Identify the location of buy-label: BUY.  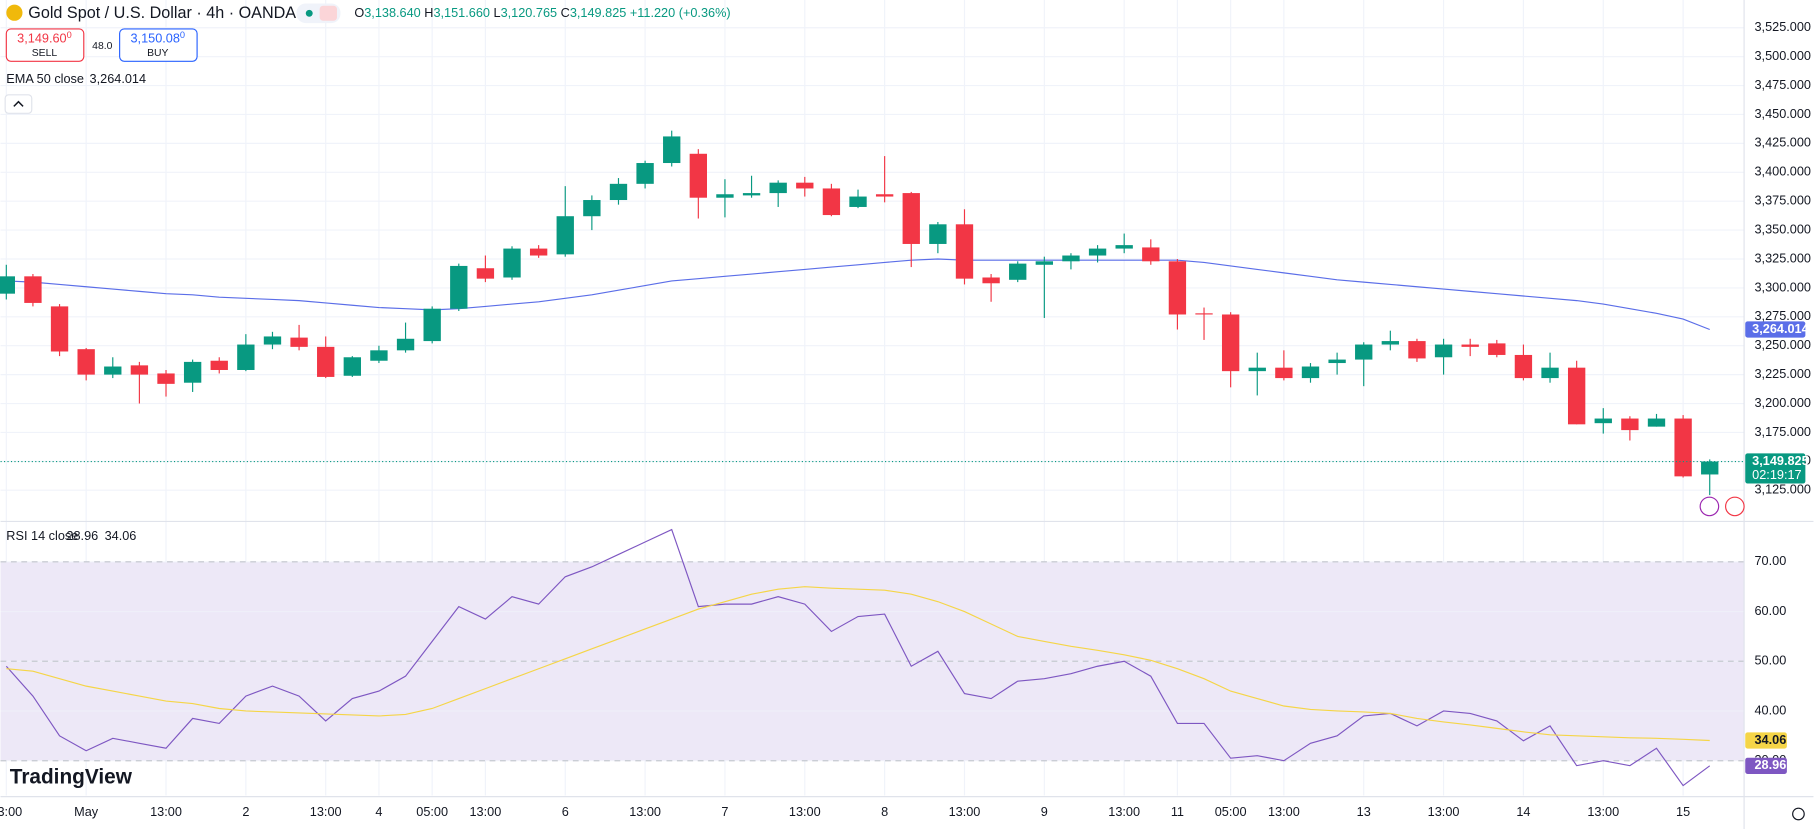
(157, 53).